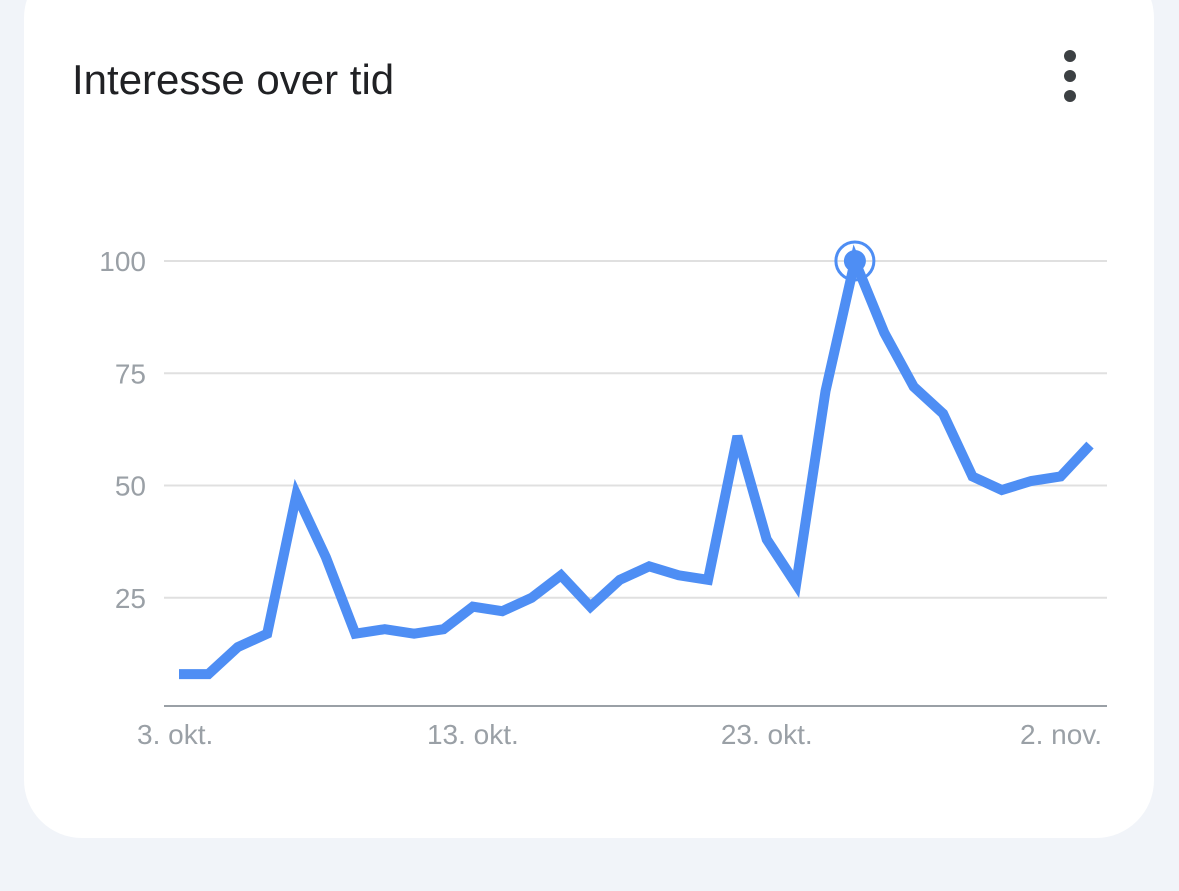  What do you see at coordinates (175, 734) in the screenshot?
I see `x-tick-label: 3. okt.` at bounding box center [175, 734].